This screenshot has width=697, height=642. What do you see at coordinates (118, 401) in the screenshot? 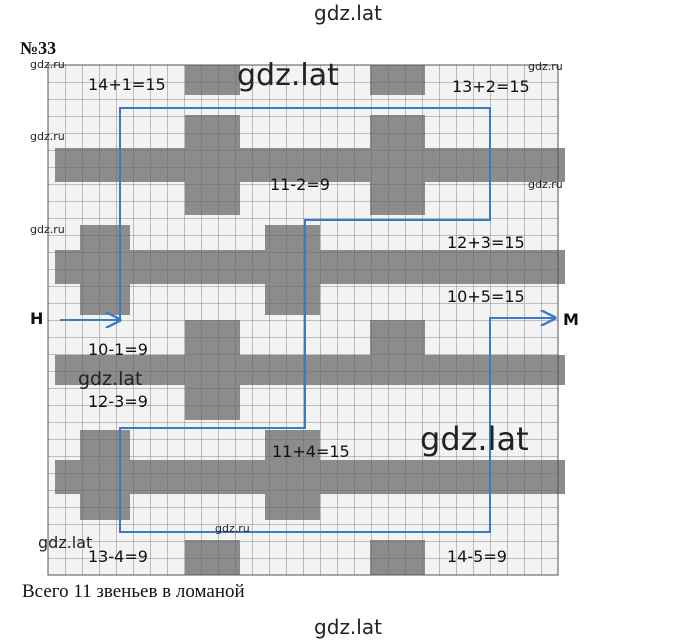
I see `path-label: 12-3=9` at bounding box center [118, 401].